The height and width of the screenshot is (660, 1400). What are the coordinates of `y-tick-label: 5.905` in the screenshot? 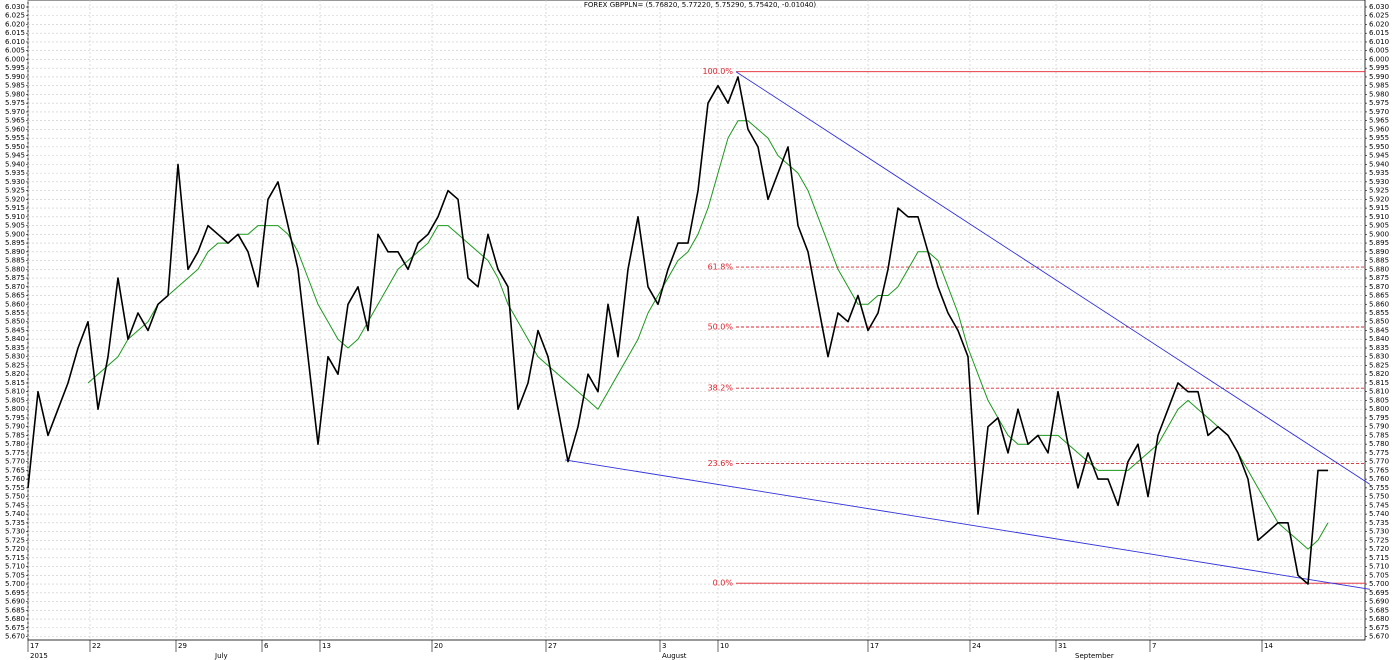 It's located at (1379, 226).